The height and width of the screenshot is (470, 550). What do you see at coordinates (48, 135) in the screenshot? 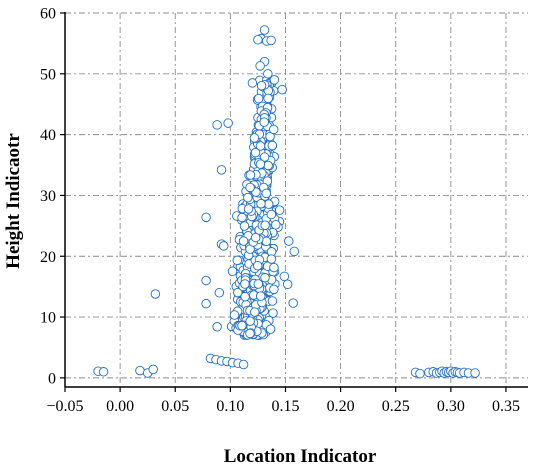
I see `y-tick-label: 40` at bounding box center [48, 135].